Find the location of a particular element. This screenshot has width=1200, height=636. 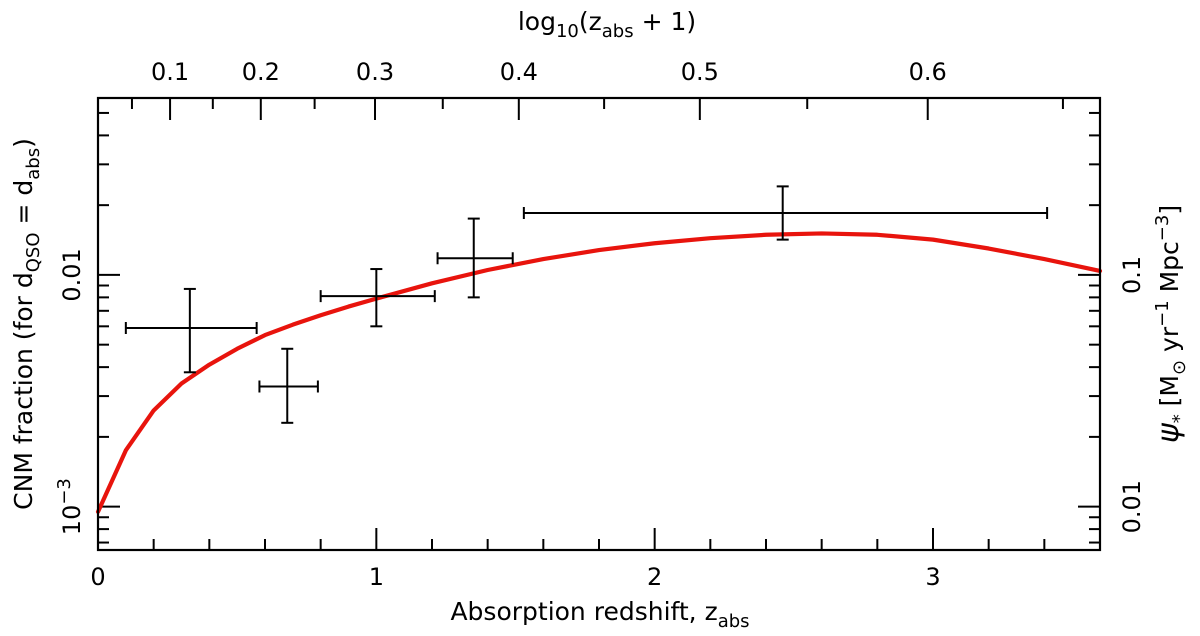

x-tick-label: 1 is located at coordinates (376, 577).